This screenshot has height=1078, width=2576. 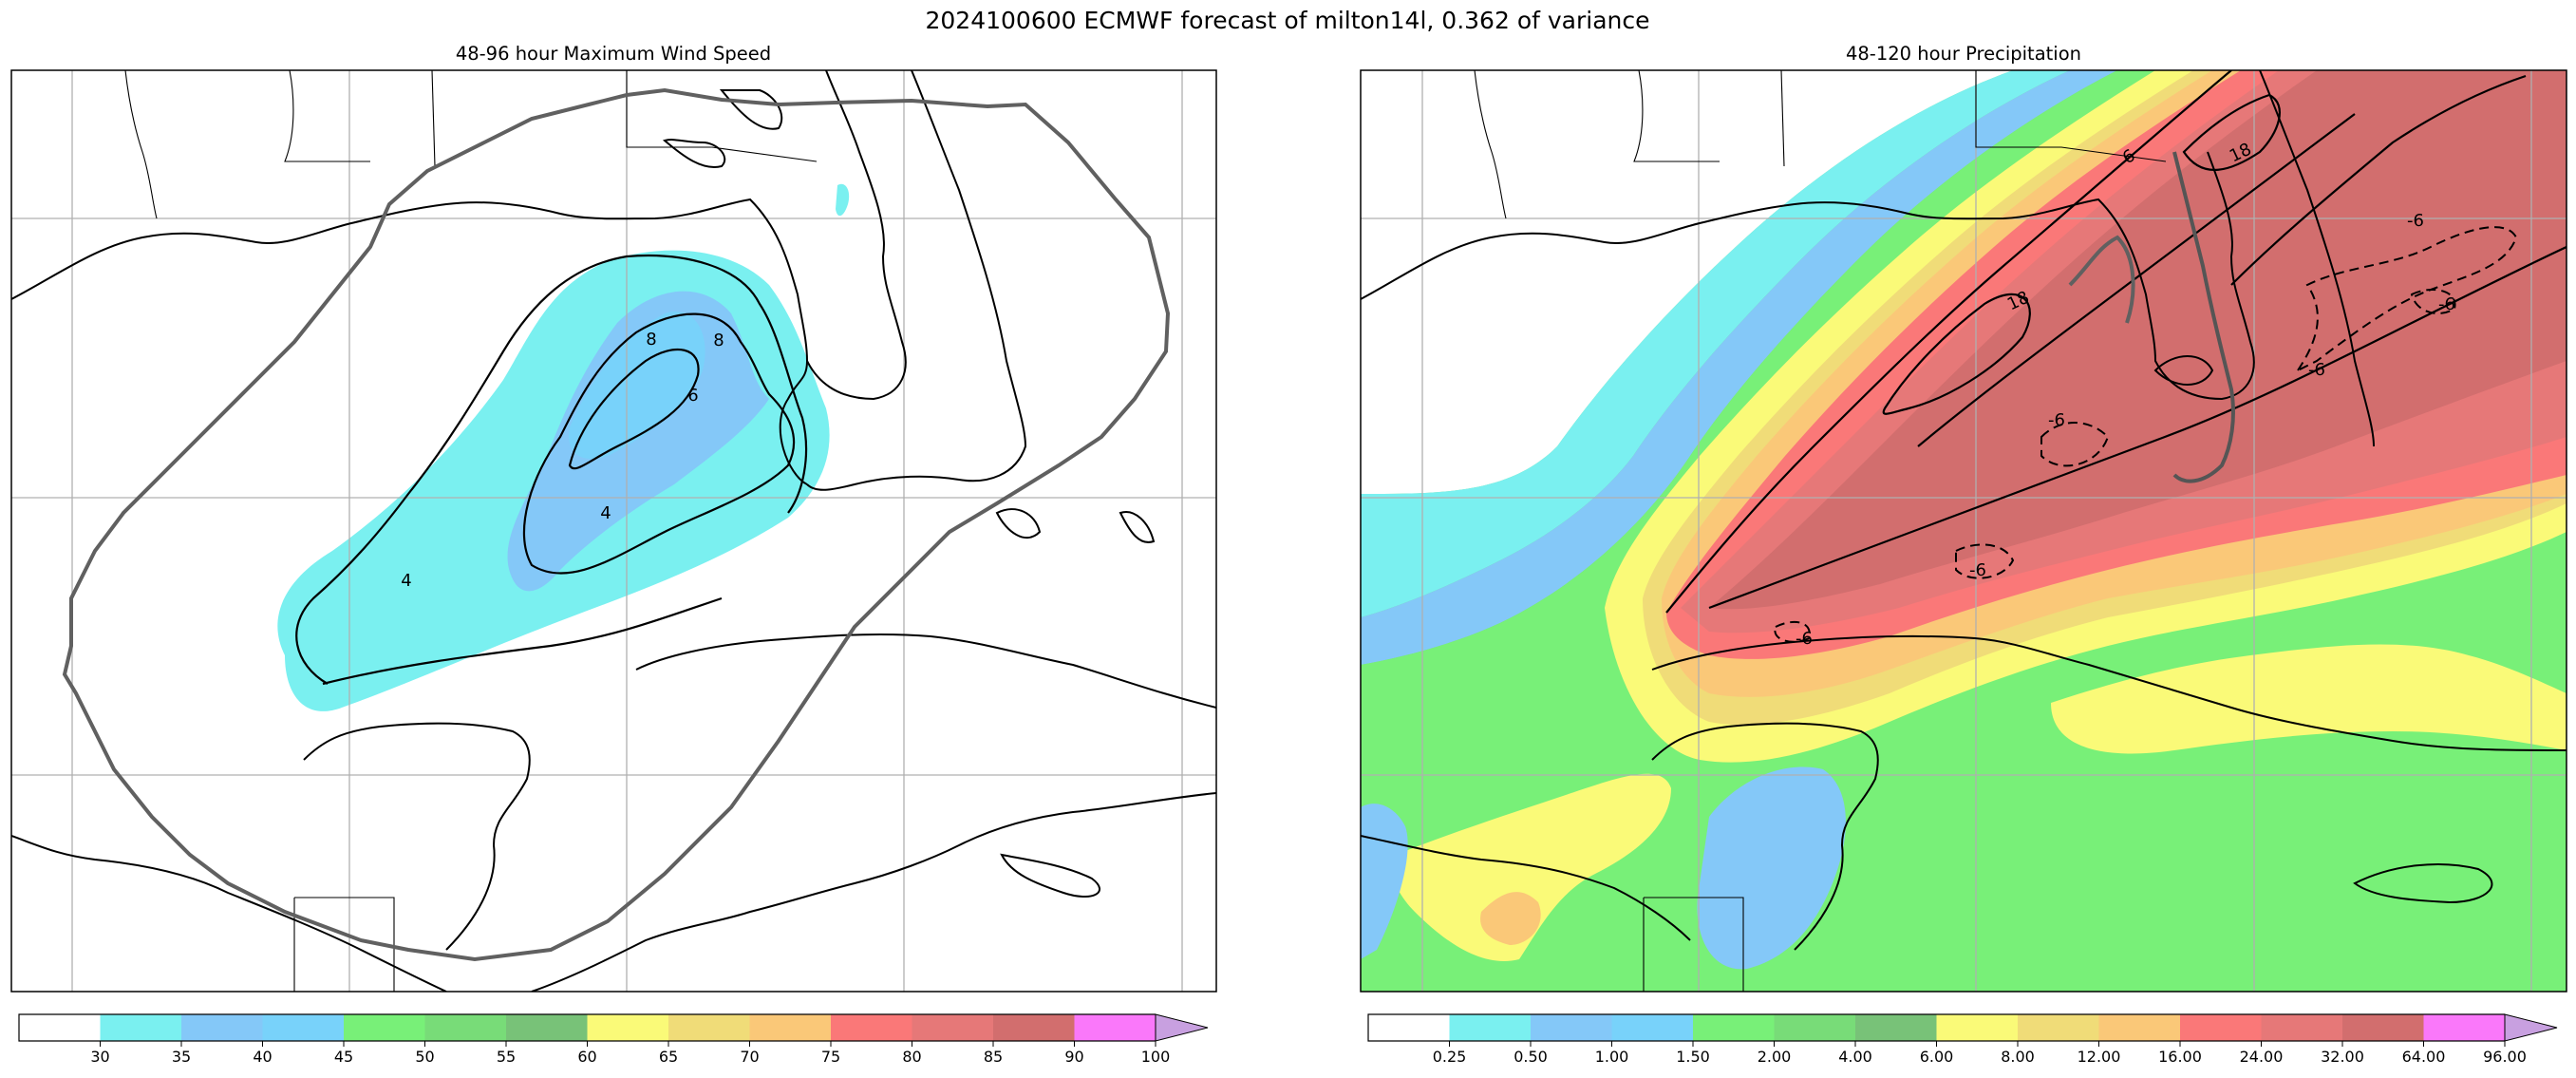 What do you see at coordinates (1855, 1057) in the screenshot?
I see `colorbar-tick-label: 4.00` at bounding box center [1855, 1057].